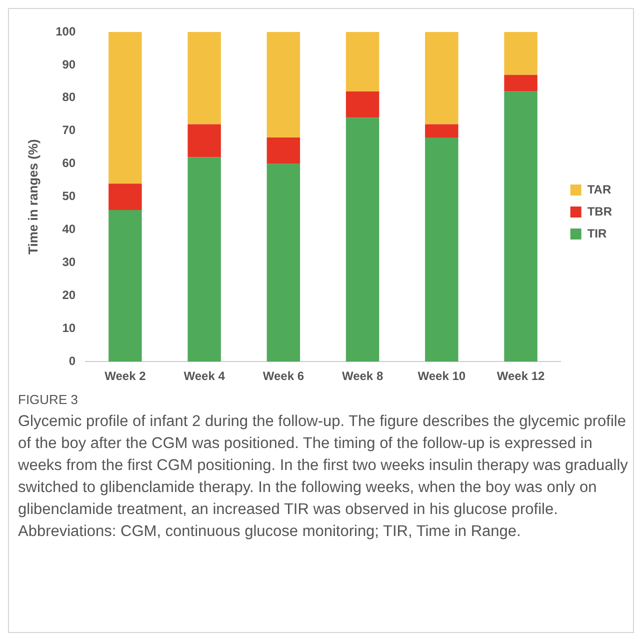 This screenshot has height=641, width=642. Describe the element at coordinates (48, 399) in the screenshot. I see `caption: FIGURE 3` at that location.